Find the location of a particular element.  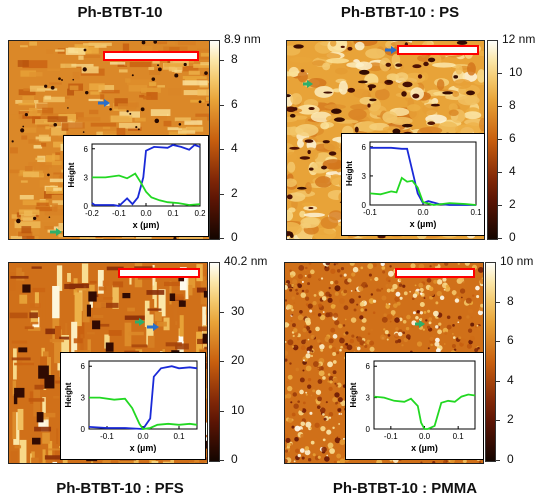

colorbar-tick-label: 20 is located at coordinates (238, 360).